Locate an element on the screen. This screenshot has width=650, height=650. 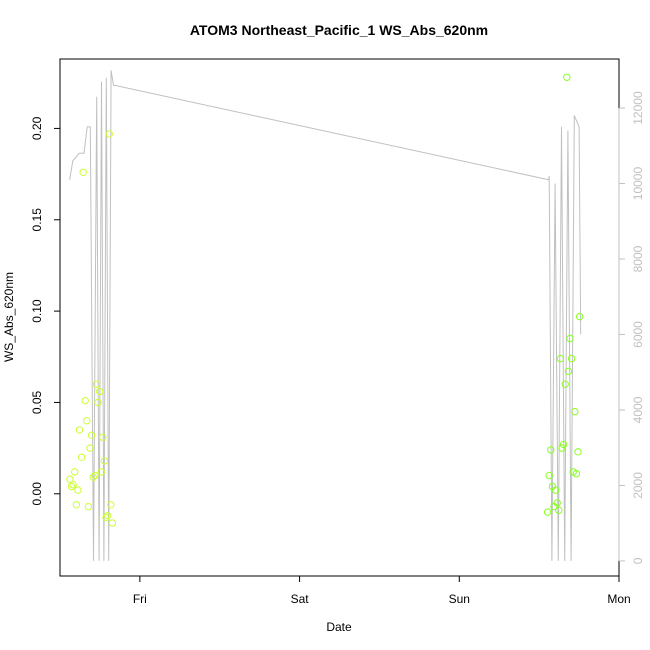
y2-tick-label: 4000 is located at coordinates (638, 409).